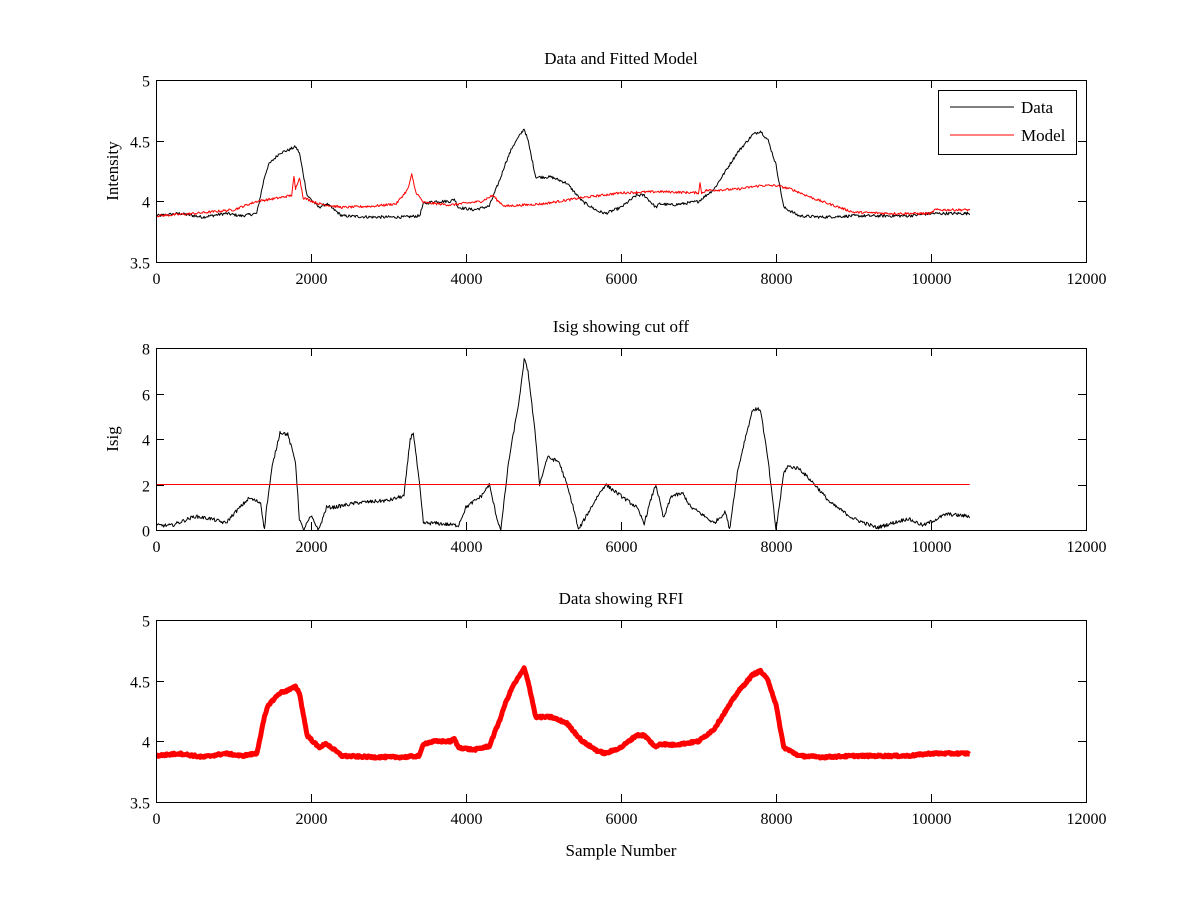 The width and height of the screenshot is (1200, 900). What do you see at coordinates (564, 713) in the screenshot?
I see `series-line-rfi` at bounding box center [564, 713].